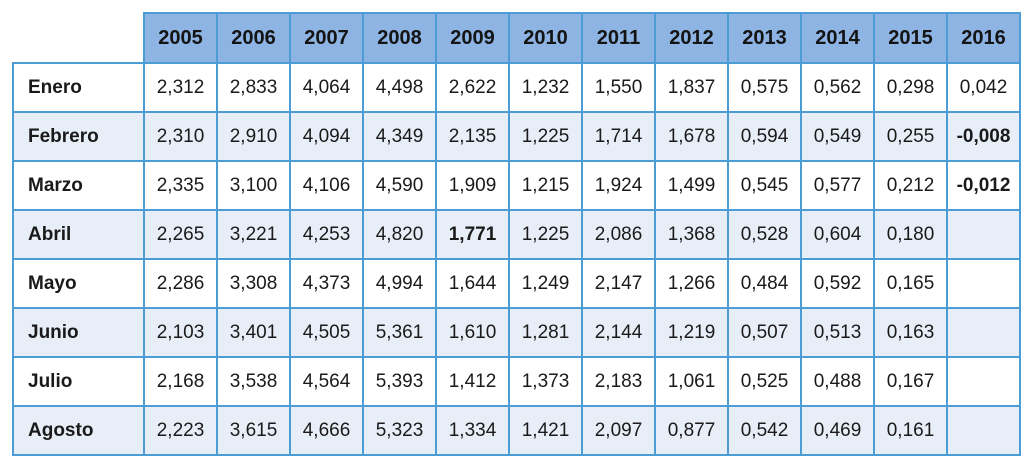  What do you see at coordinates (837, 332) in the screenshot?
I see `value-cell: 0,513` at bounding box center [837, 332].